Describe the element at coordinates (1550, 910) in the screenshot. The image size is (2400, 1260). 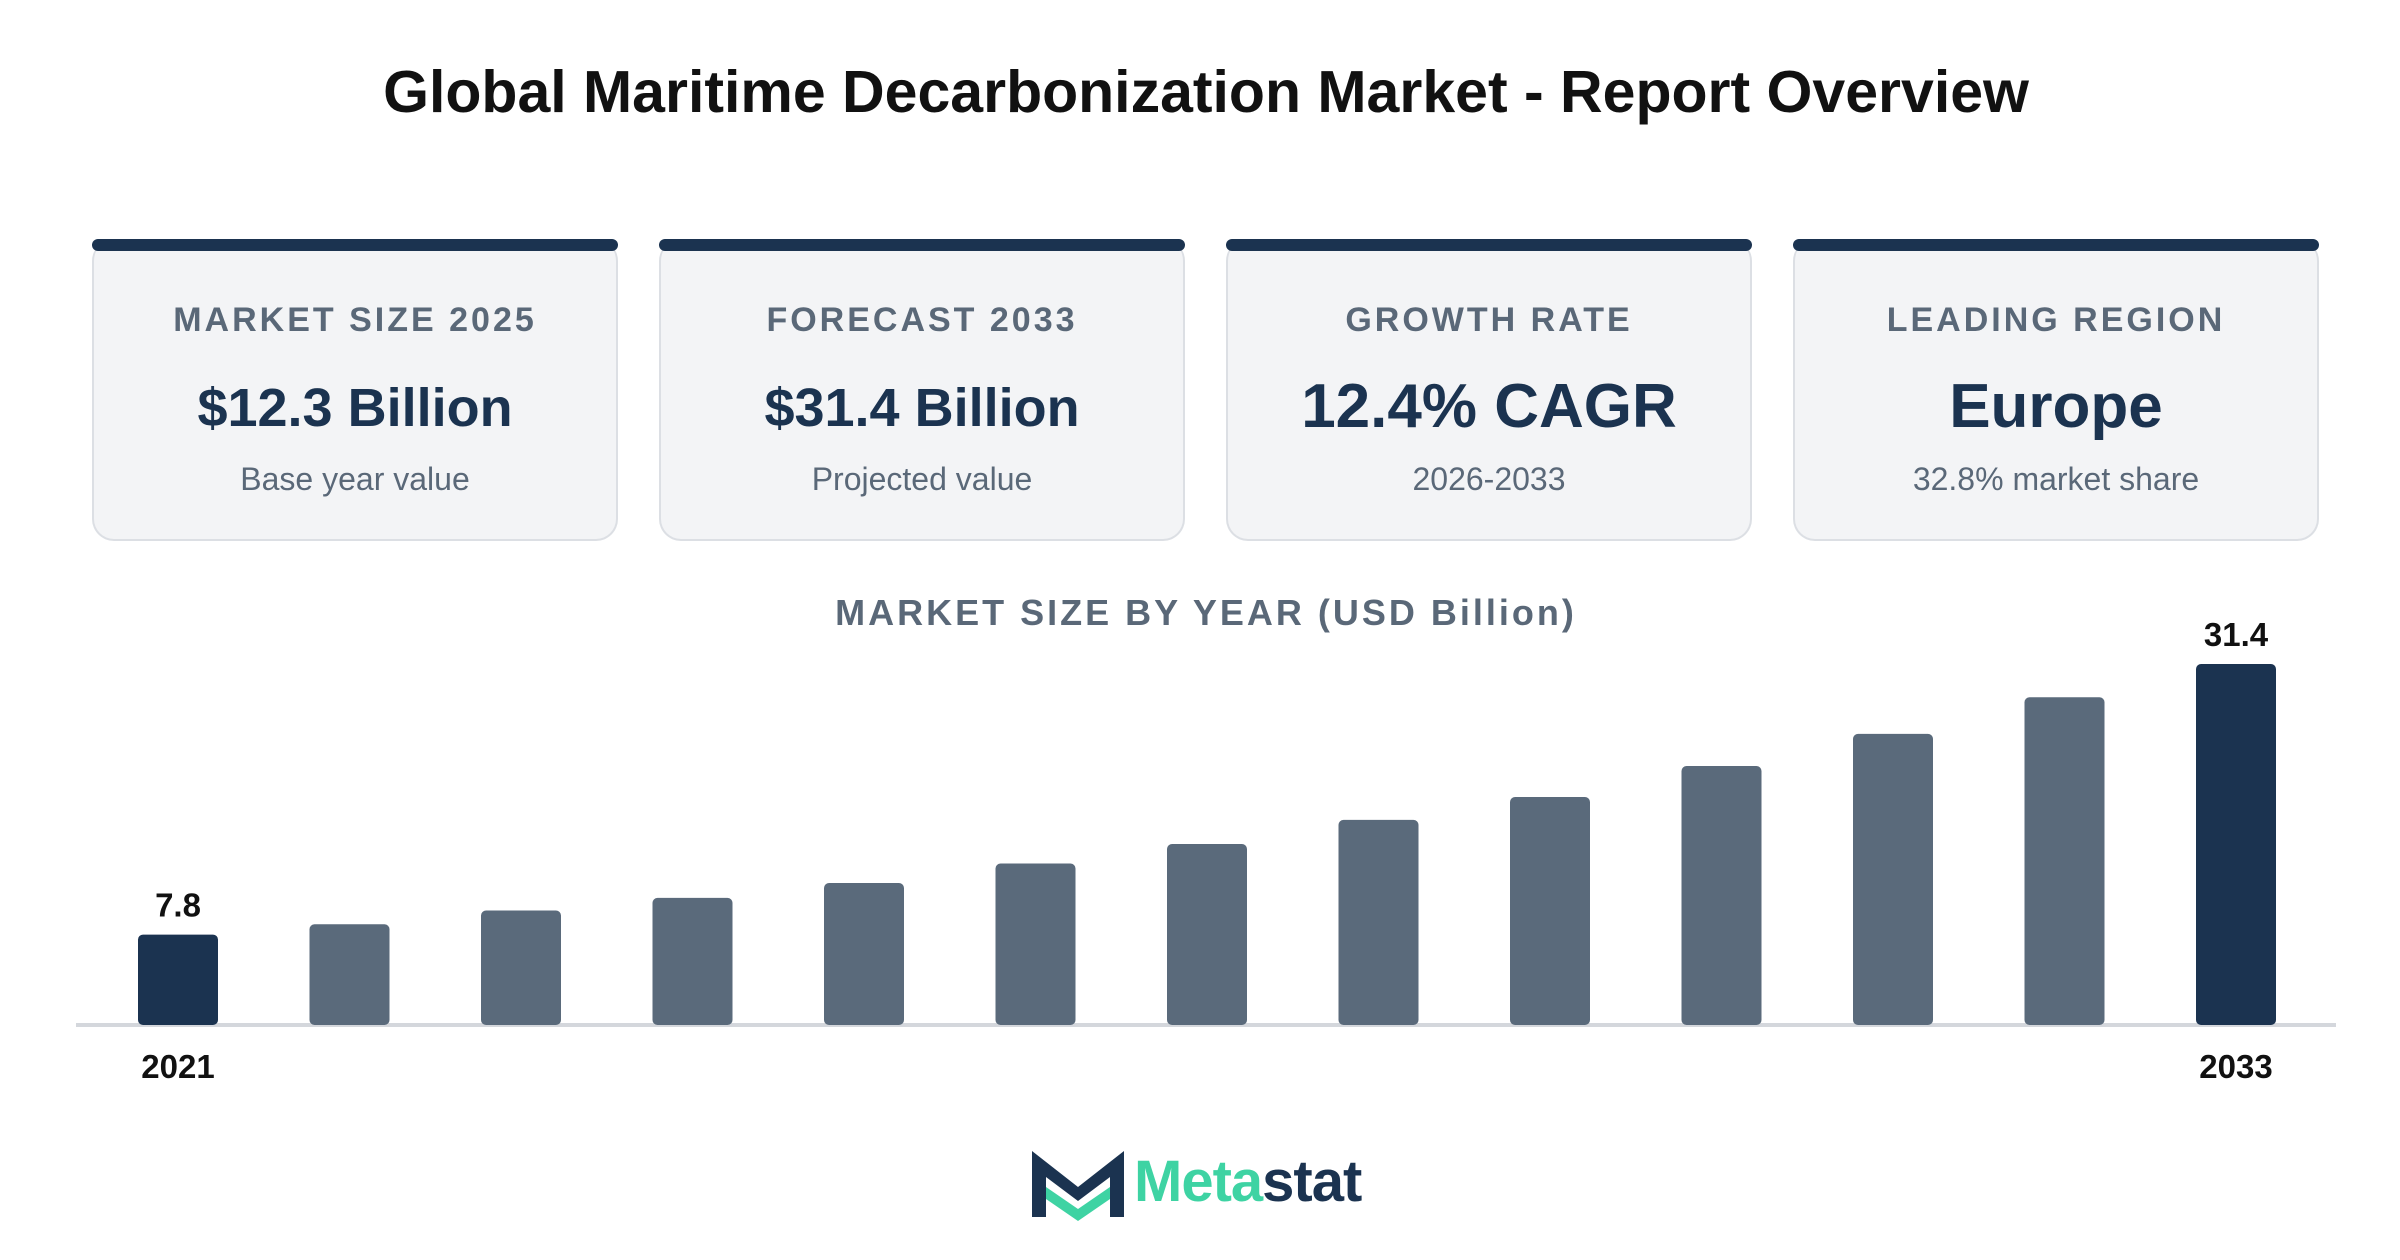
I see `bar-2029` at that location.